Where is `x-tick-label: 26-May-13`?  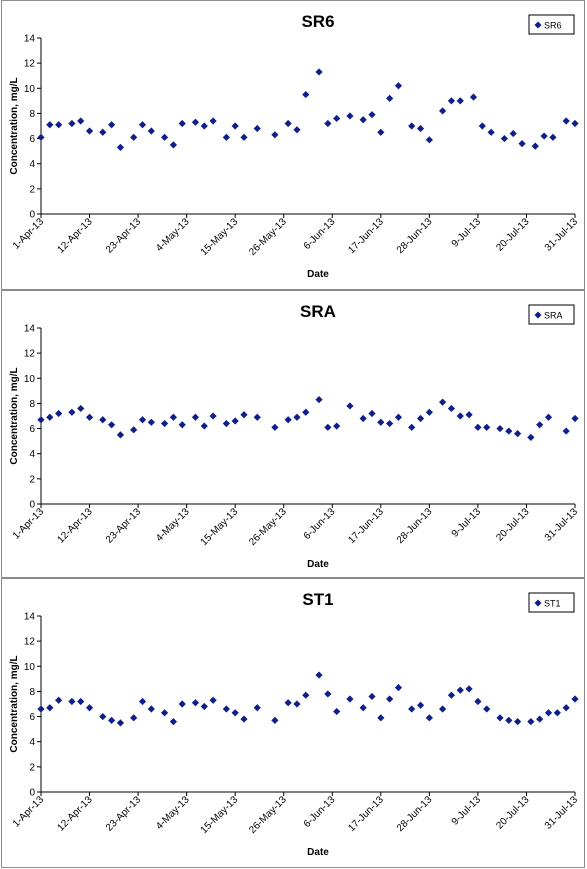
x-tick-label: 26-May-13 is located at coordinates (268, 527).